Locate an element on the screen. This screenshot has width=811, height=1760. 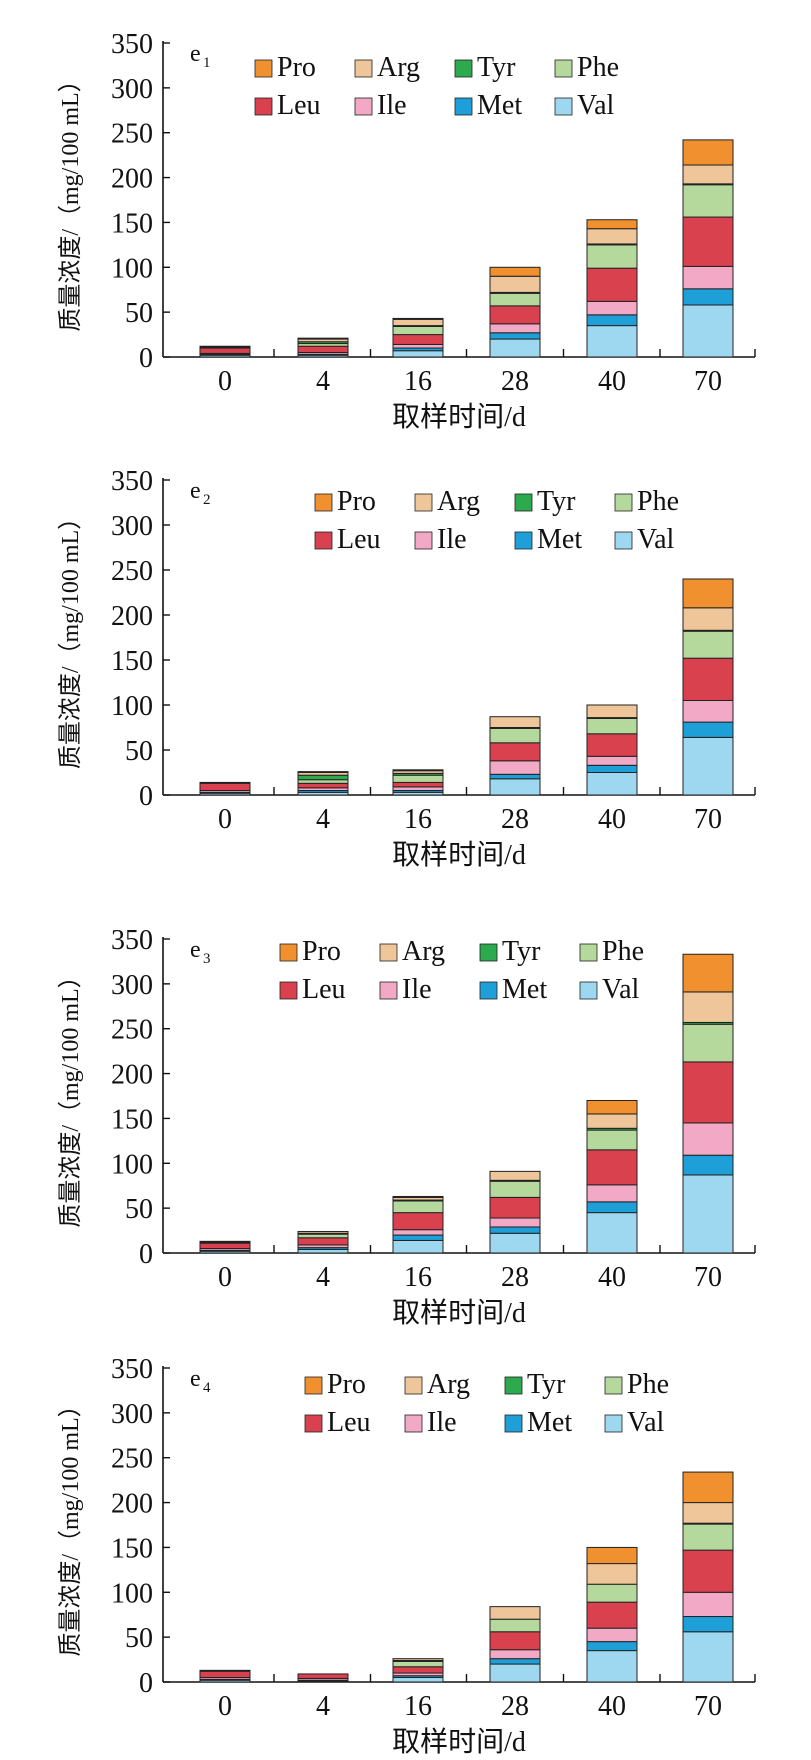
x-axis-title: 取样时间/d is located at coordinates (459, 1740).